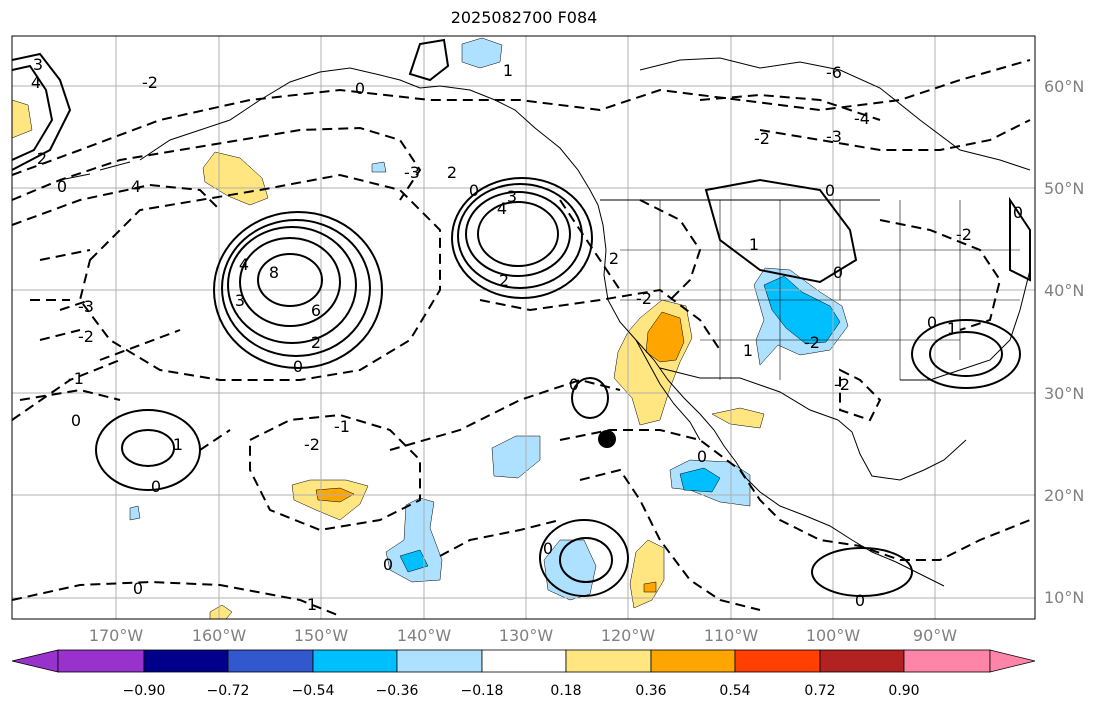 The image size is (1105, 712). Describe the element at coordinates (221, 611) in the screenshot. I see `shade-pos-tiny` at that location.